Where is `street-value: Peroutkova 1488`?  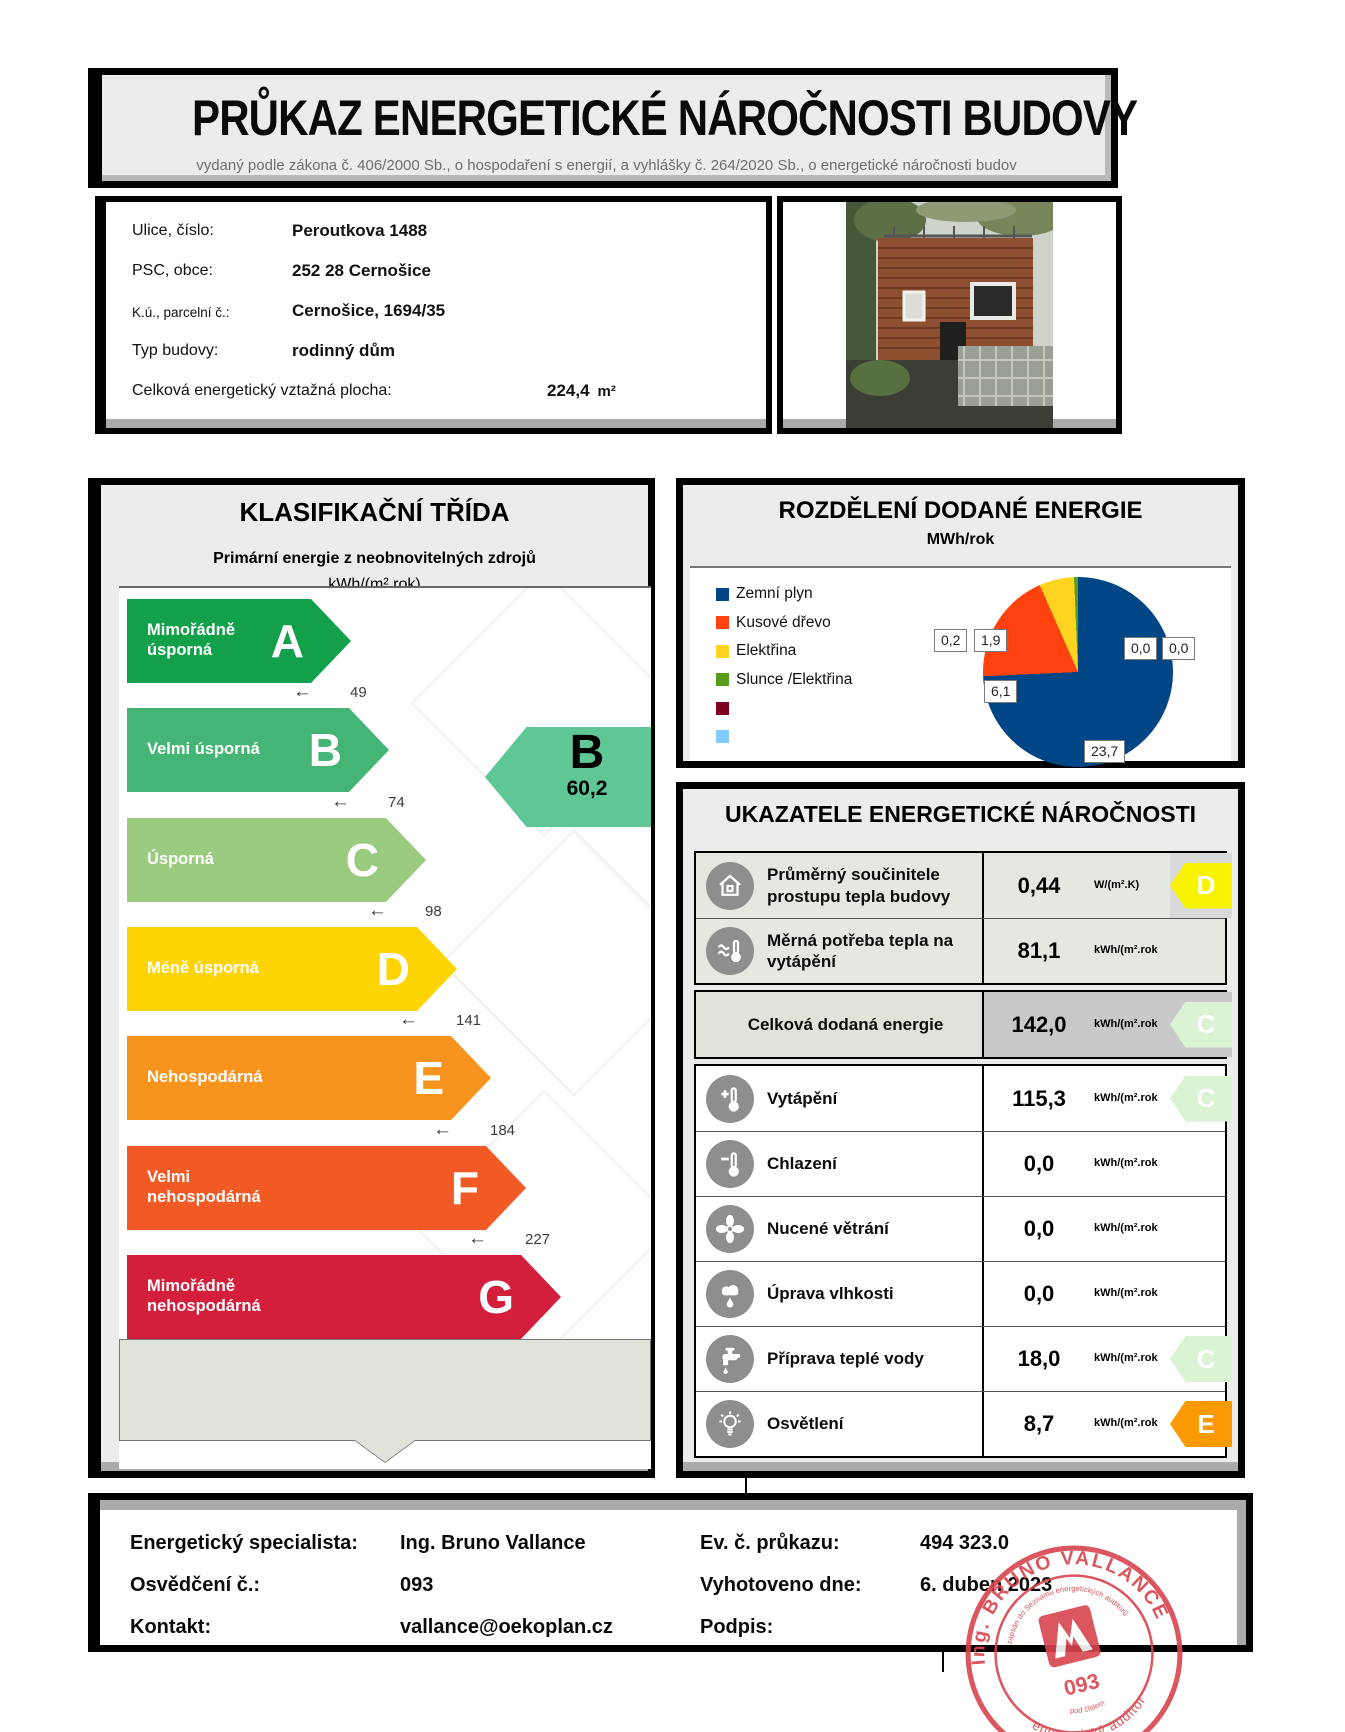
street-value: Peroutkova 1488 is located at coordinates (360, 230).